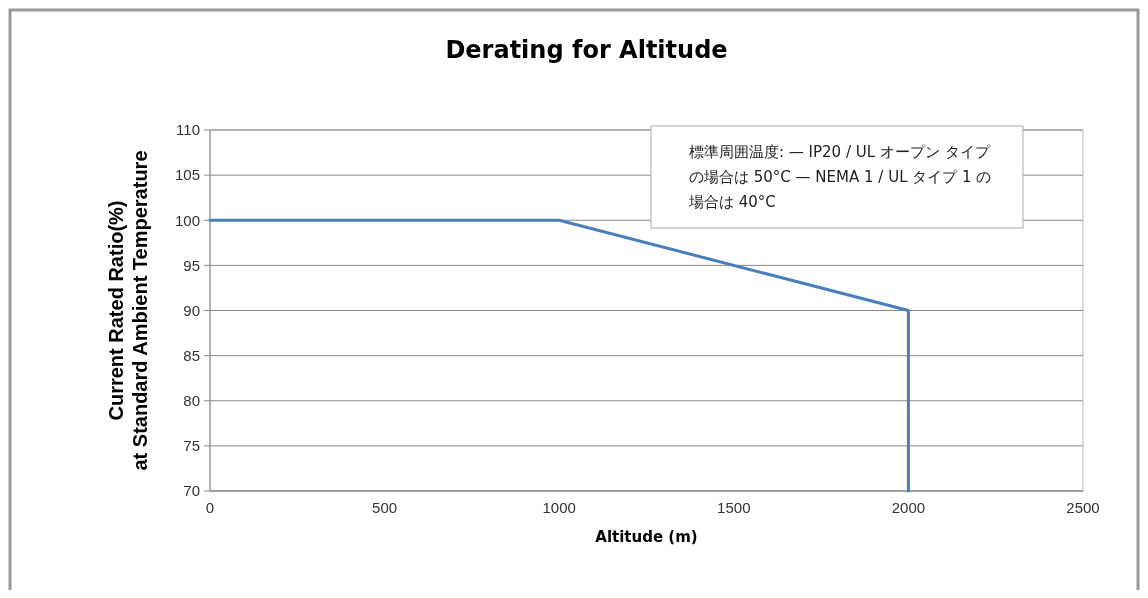  I want to click on x-axis-title: Altitude (m), so click(646, 537).